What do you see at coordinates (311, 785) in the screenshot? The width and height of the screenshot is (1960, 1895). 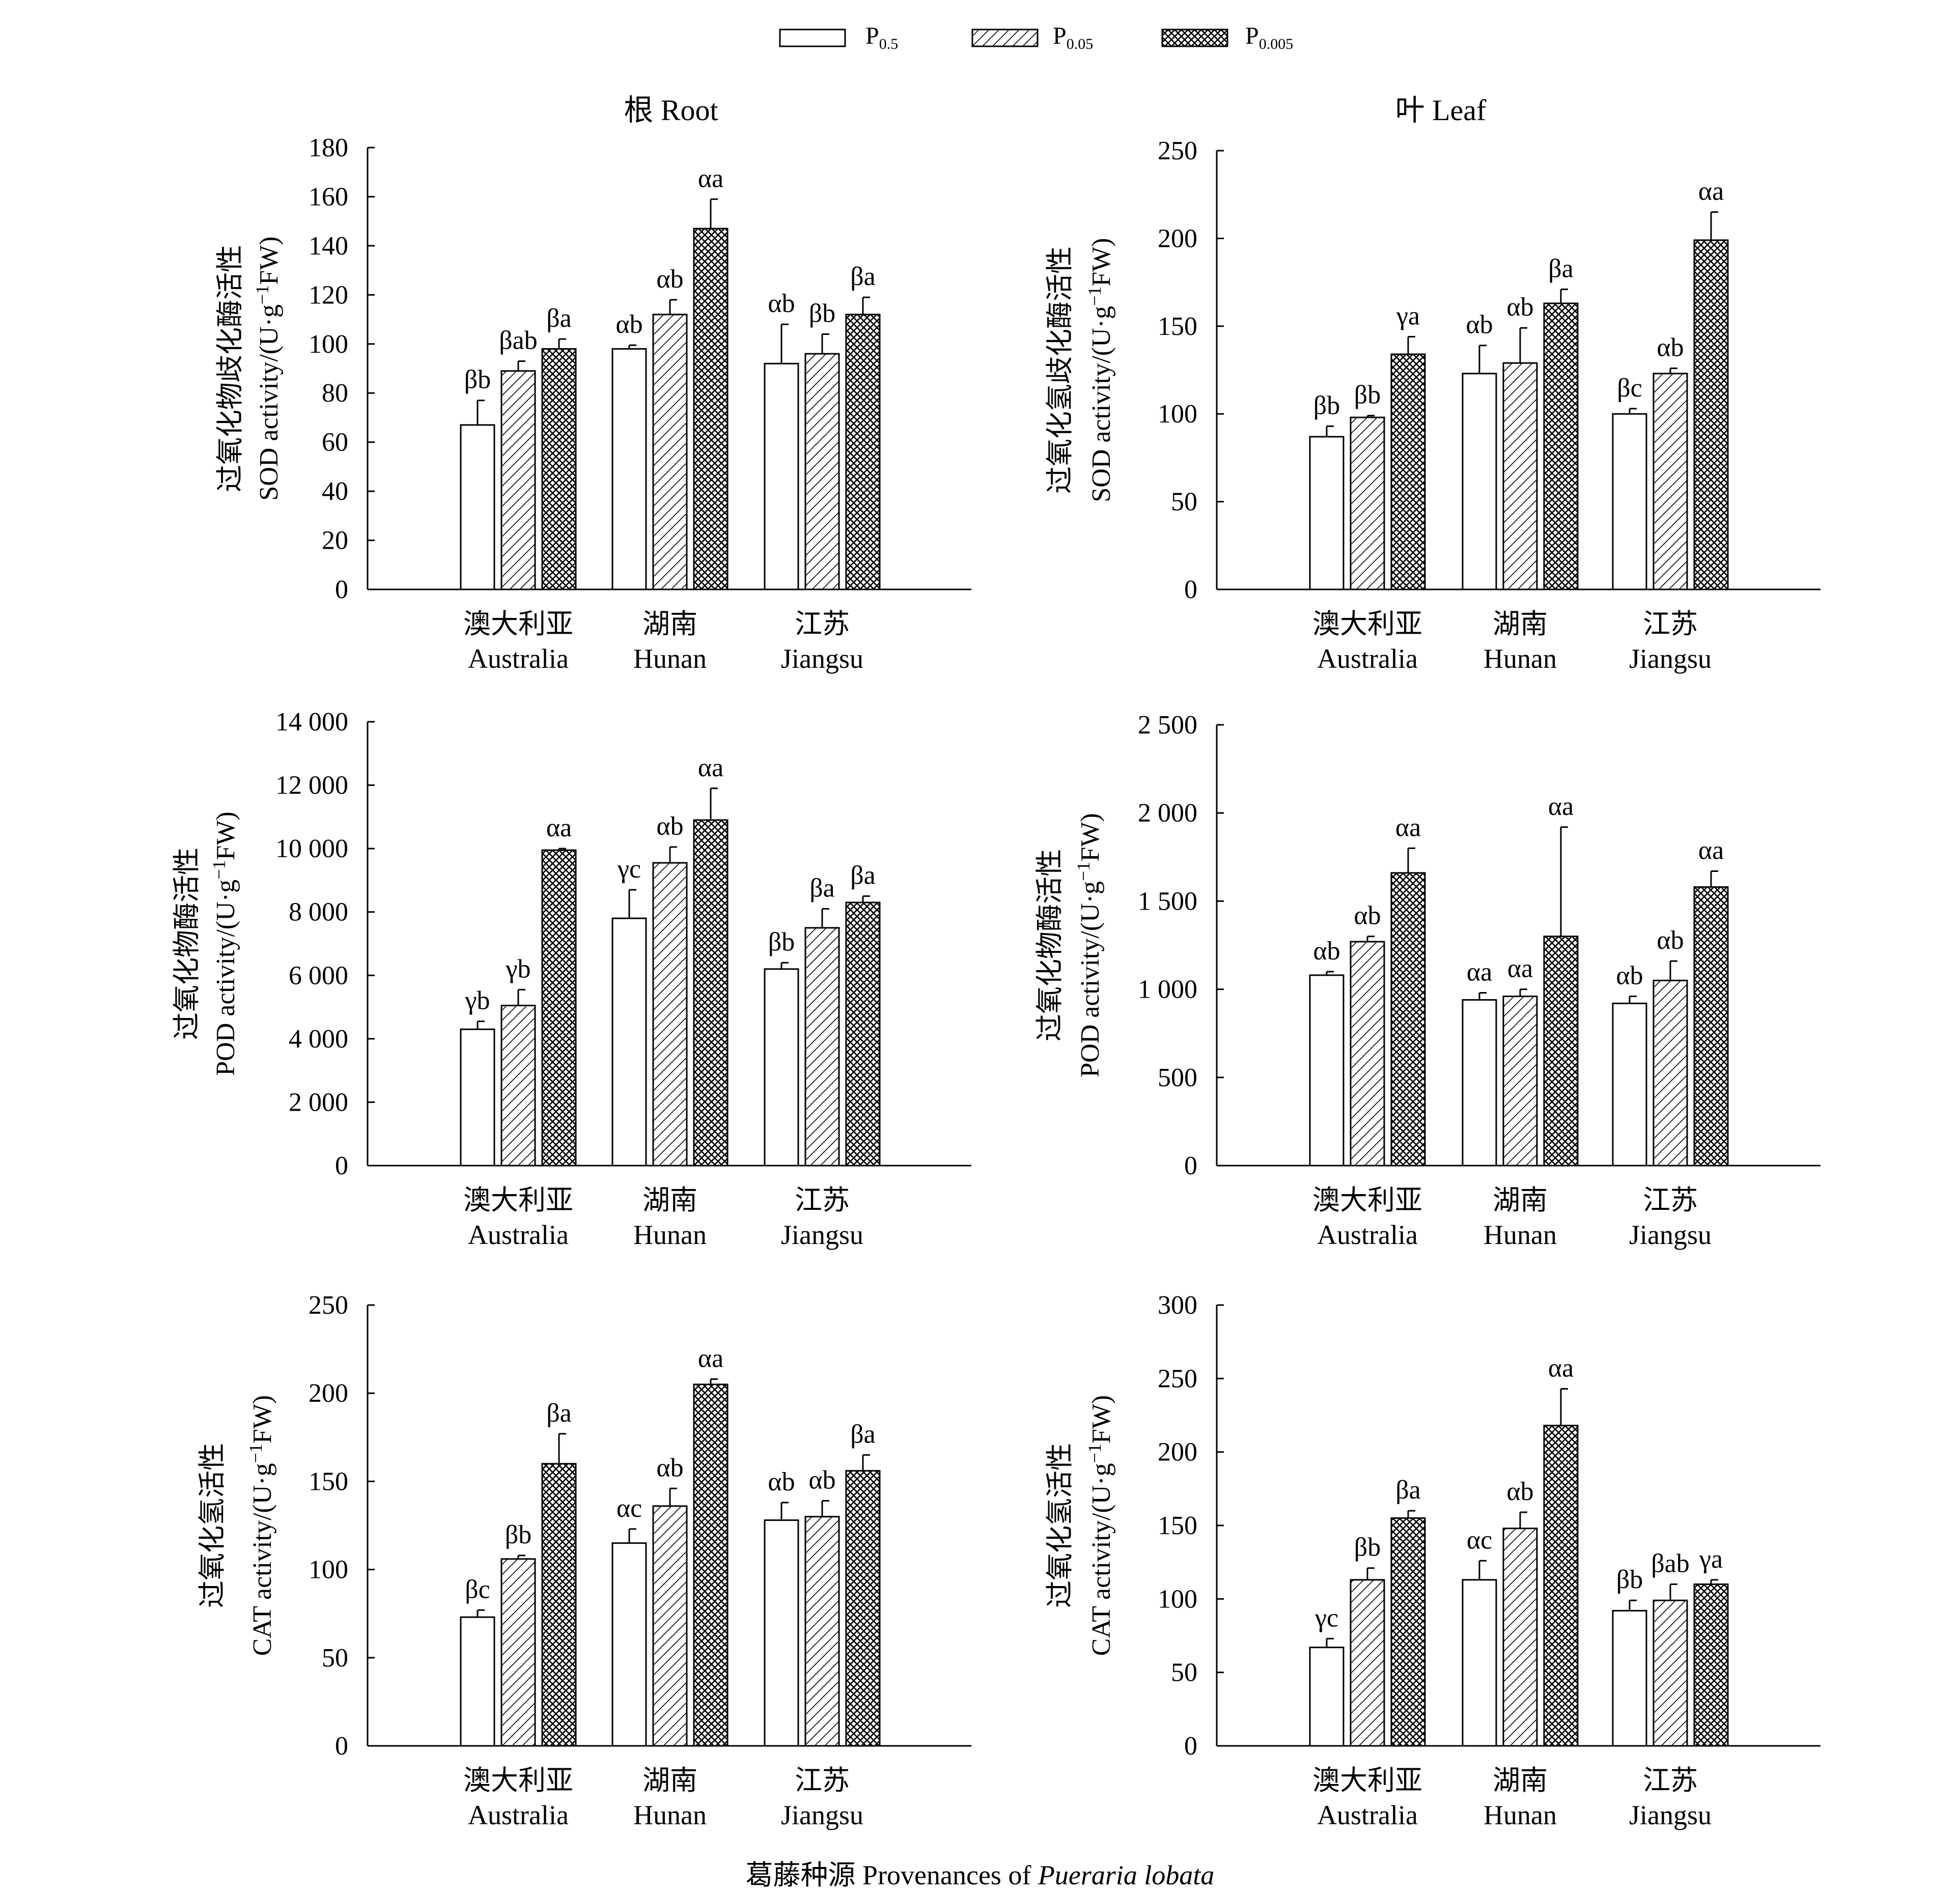 I see `y-tick-label: 12 000` at bounding box center [311, 785].